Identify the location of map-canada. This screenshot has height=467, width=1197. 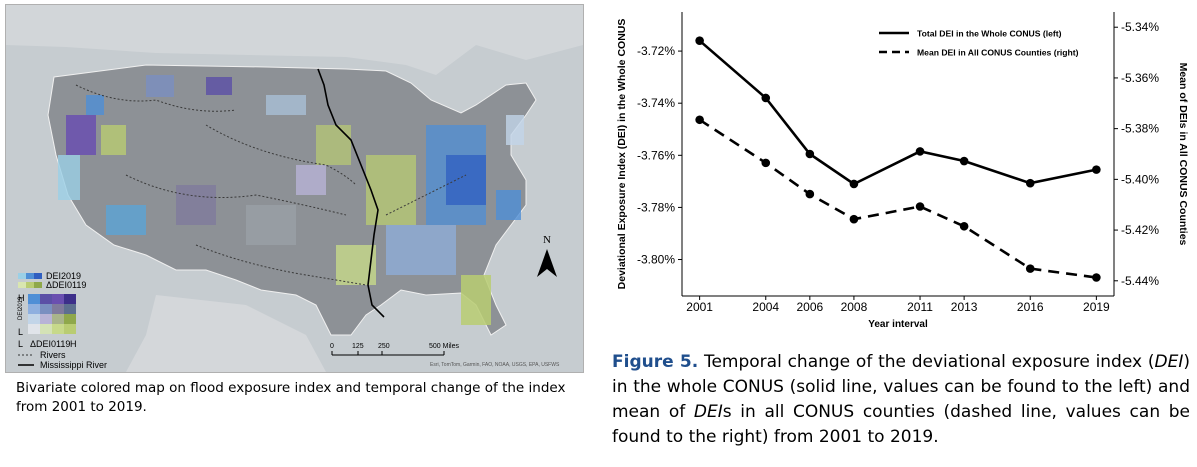
(294, 40).